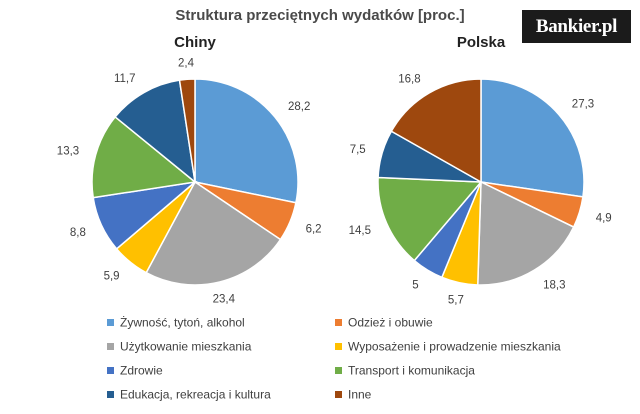  What do you see at coordinates (112, 276) in the screenshot?
I see `data-label-chiny-3: 5,9` at bounding box center [112, 276].